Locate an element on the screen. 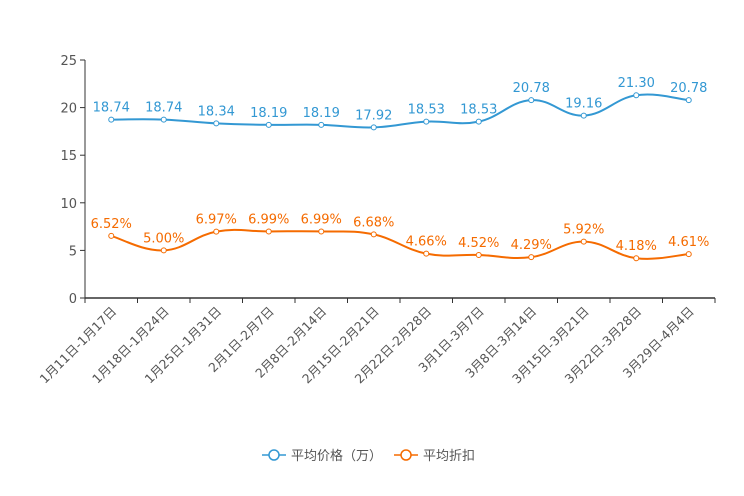 Image resolution: width=744 pixels, height=496 pixels. data-label: 4.61% is located at coordinates (688, 242).